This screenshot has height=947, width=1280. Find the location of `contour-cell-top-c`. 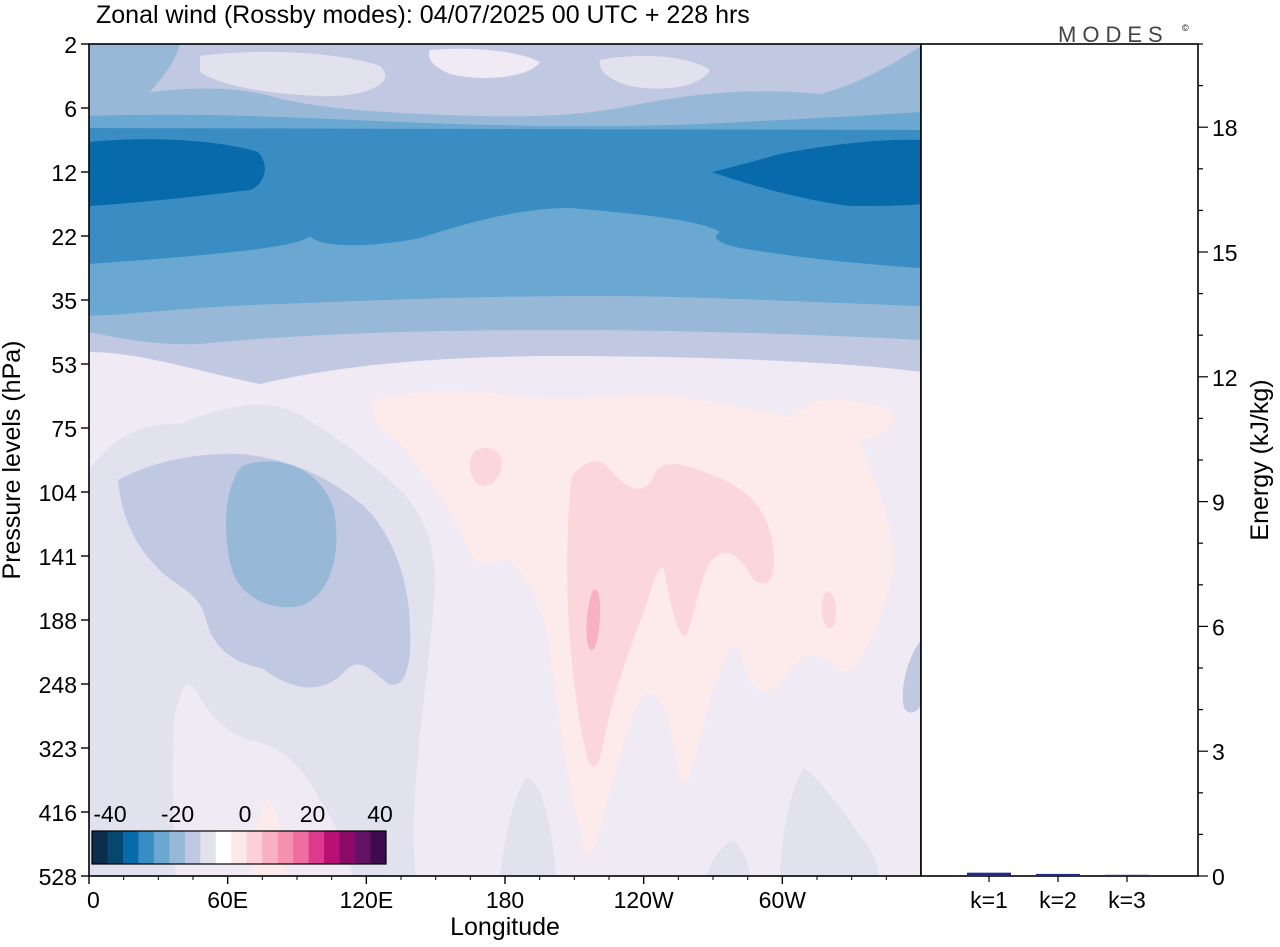

contour-cell-top-c is located at coordinates (654, 72).